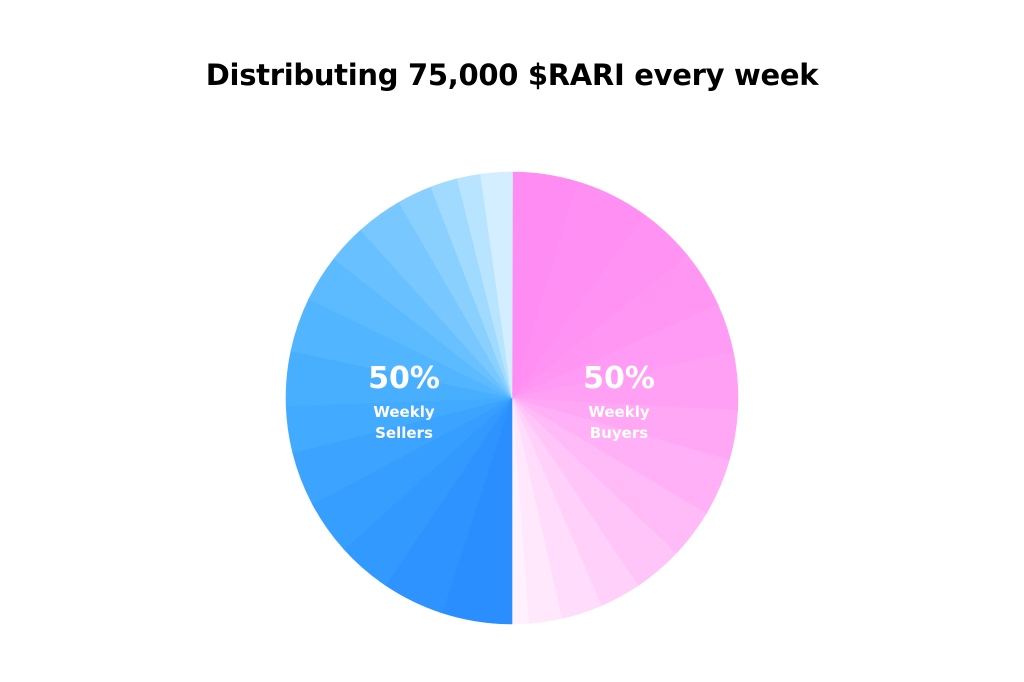  I want to click on pie-slice-weekly-sellers, so click(399, 398).